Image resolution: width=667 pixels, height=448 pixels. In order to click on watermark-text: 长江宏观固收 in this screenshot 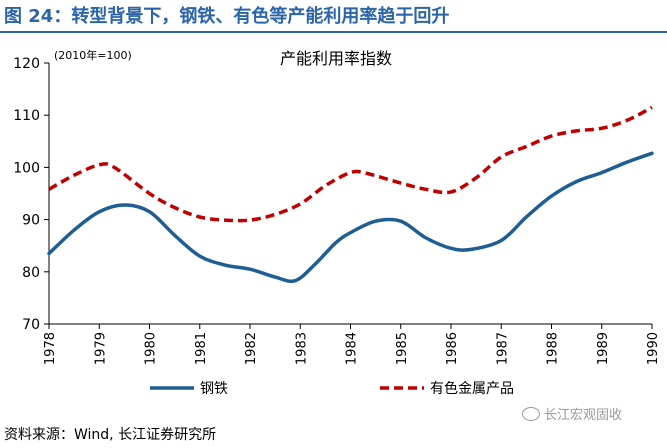, I will do `click(583, 415)`.